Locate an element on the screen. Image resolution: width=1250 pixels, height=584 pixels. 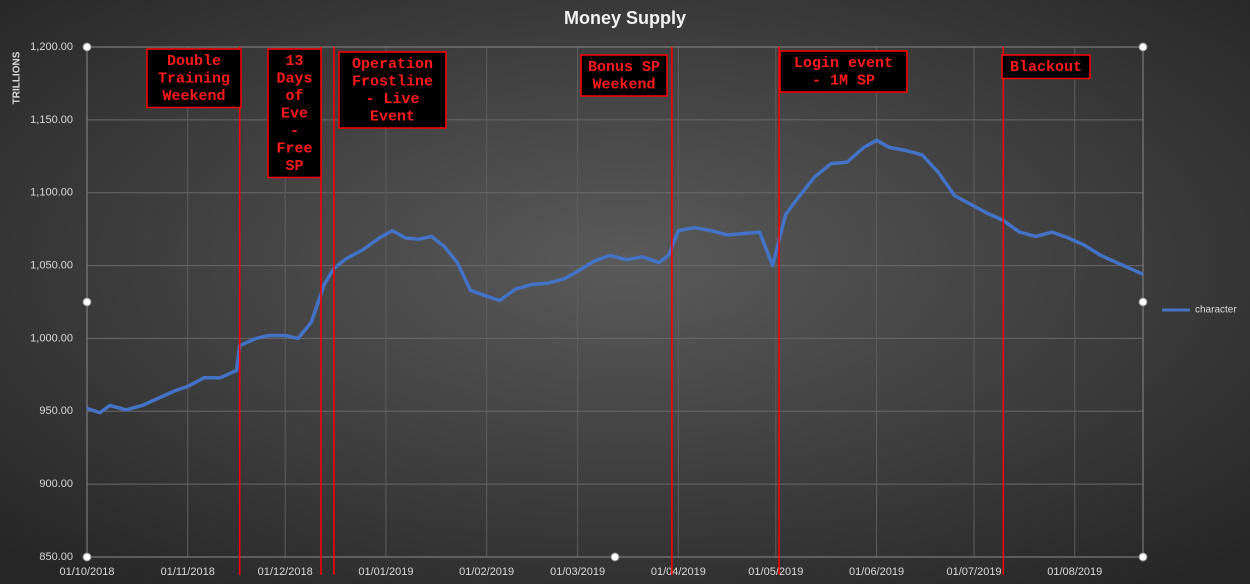
chart-title: Money Supply is located at coordinates (625, 18).